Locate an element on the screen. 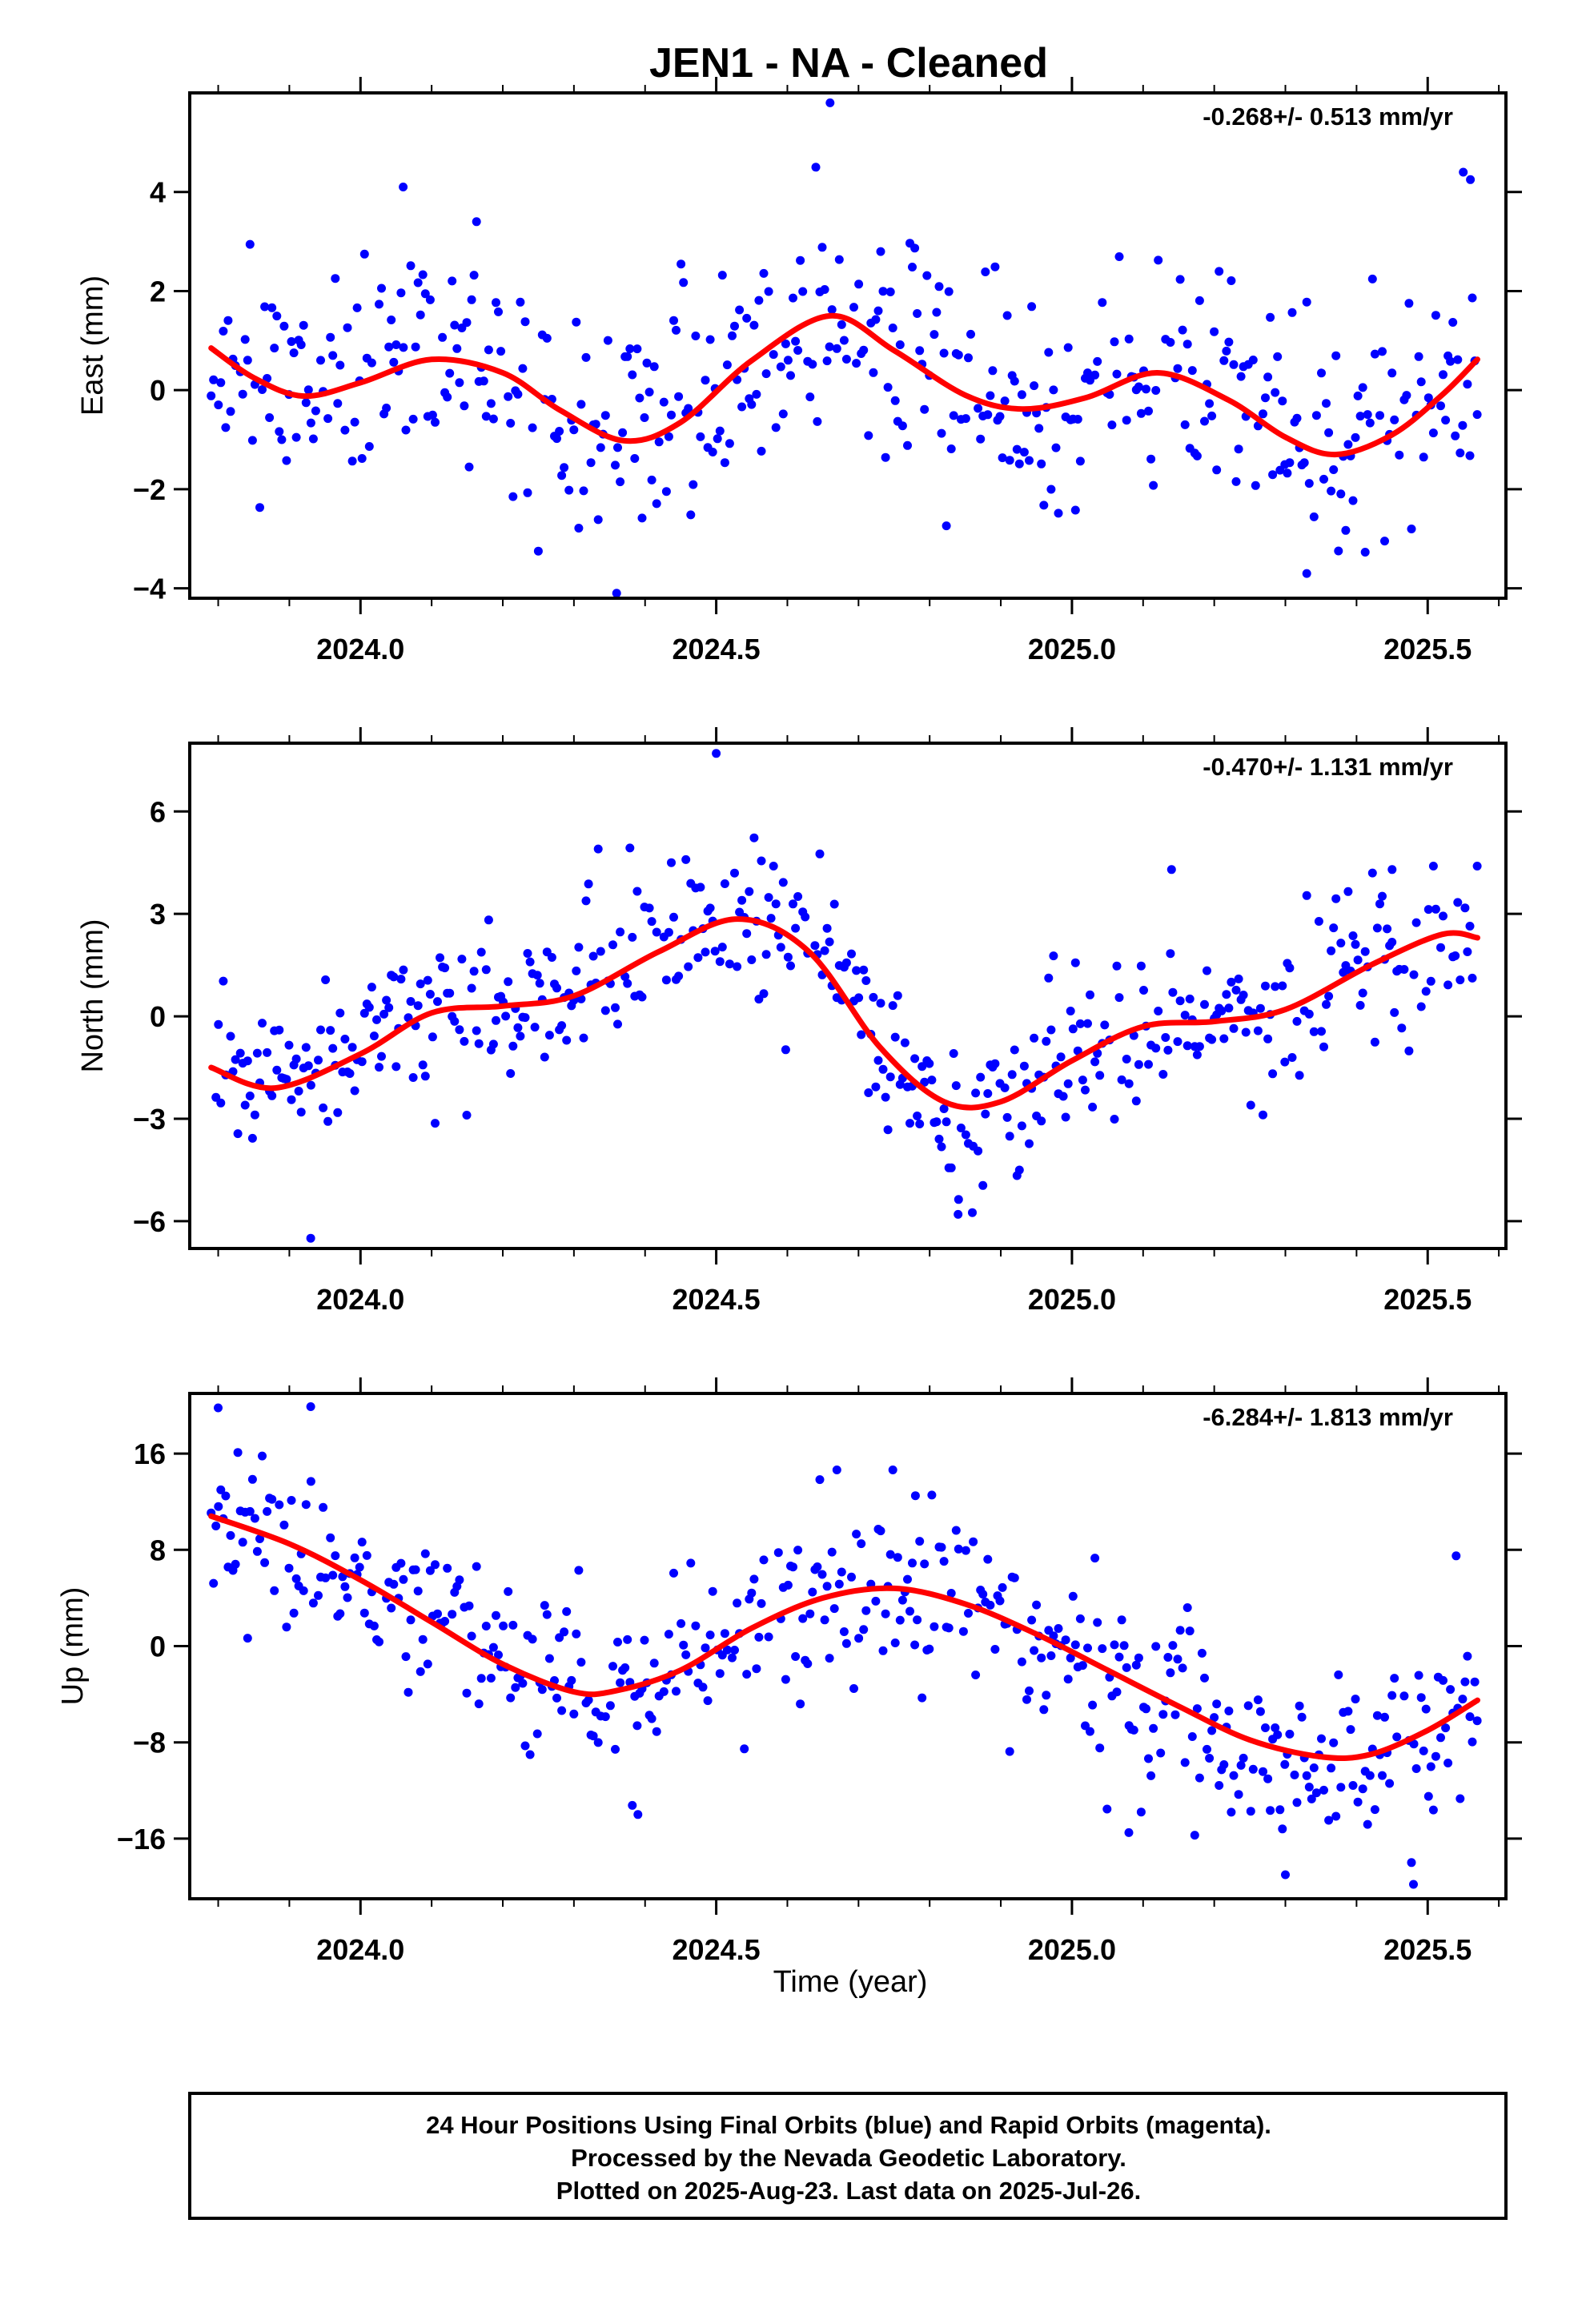  x-tick-label: 2024.5 is located at coordinates (717, 1949).